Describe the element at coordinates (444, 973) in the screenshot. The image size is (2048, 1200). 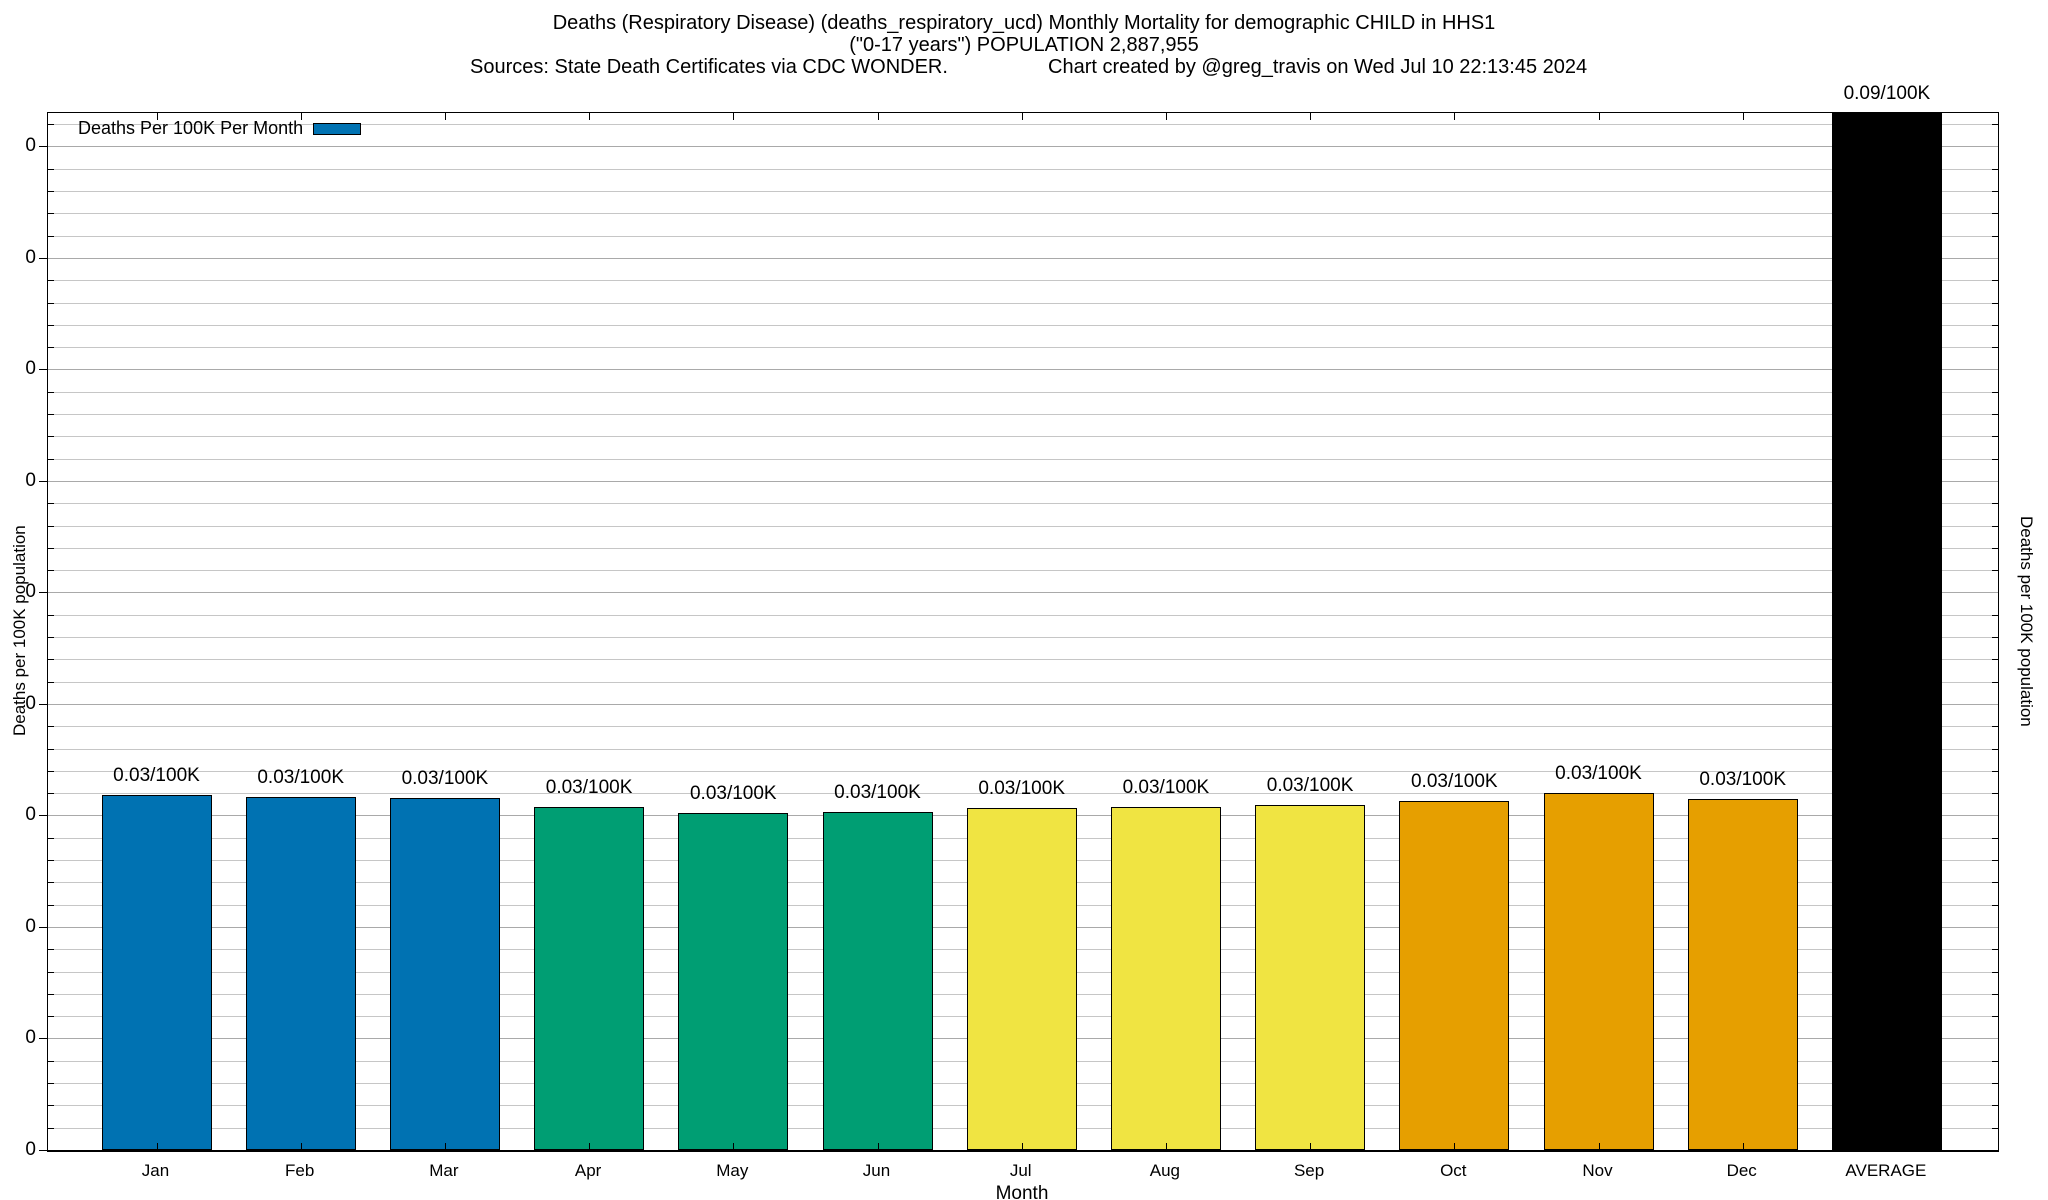
I see `bar-mar` at that location.